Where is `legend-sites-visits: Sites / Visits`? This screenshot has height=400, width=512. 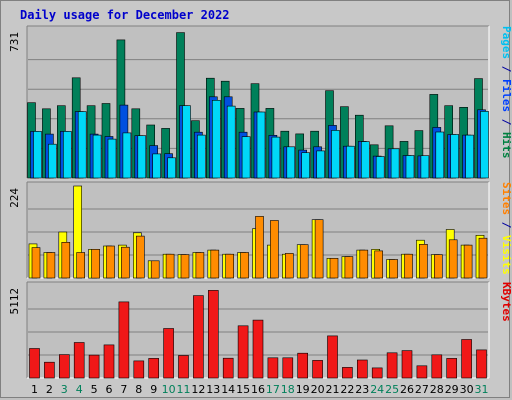 legend-sites-visits: Sites / Visits is located at coordinates (505, 228).